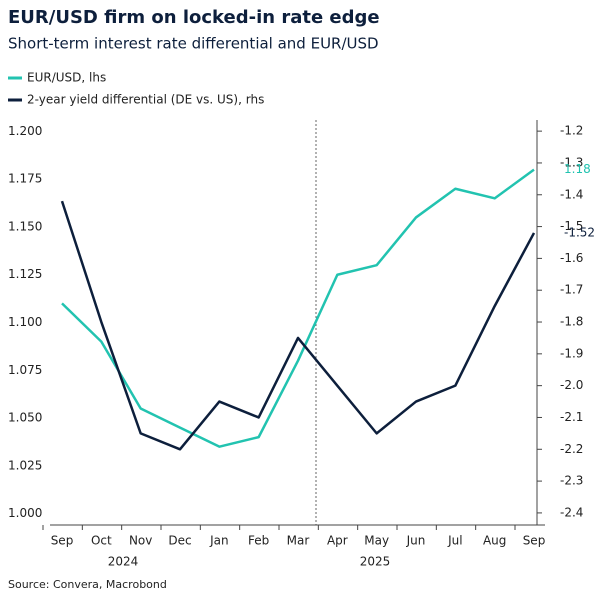 The image size is (604, 604). Describe the element at coordinates (571, 226) in the screenshot. I see `y2-tick-label: -1.5` at that location.